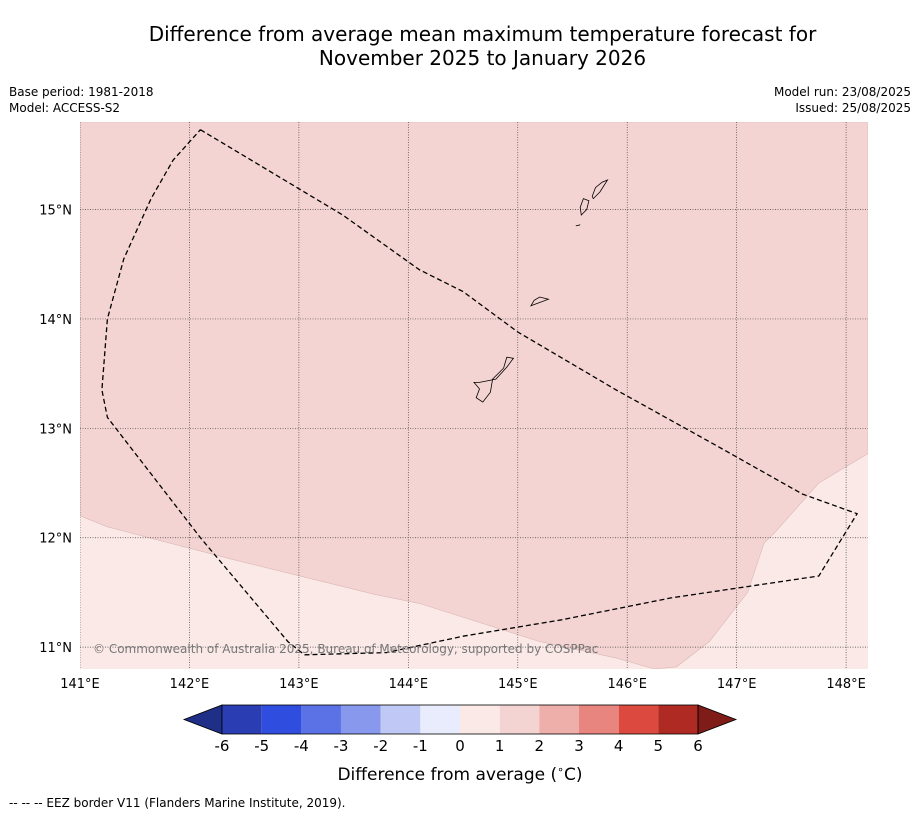 The image size is (919, 816). Describe the element at coordinates (518, 684) in the screenshot. I see `lon-tick-label: 145°E` at that location.